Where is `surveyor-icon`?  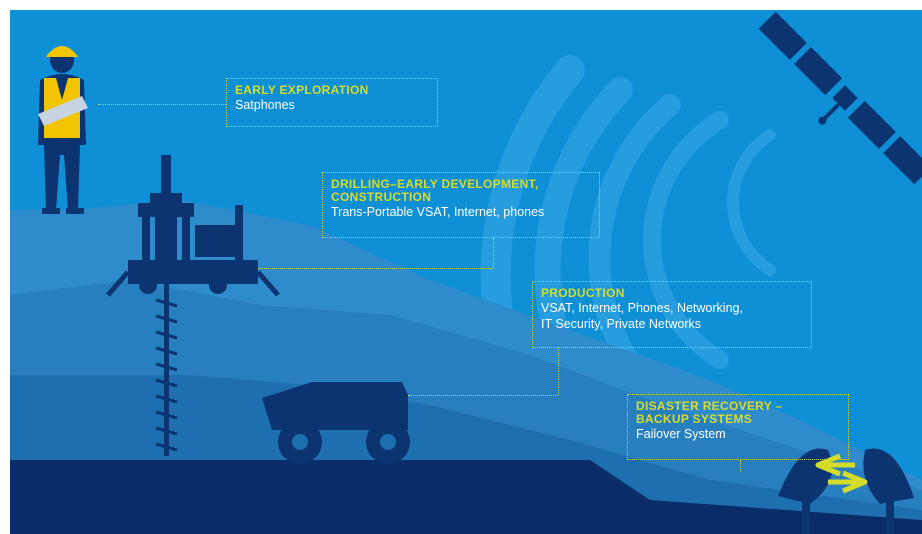
surveyor-icon is located at coordinates (63, 130).